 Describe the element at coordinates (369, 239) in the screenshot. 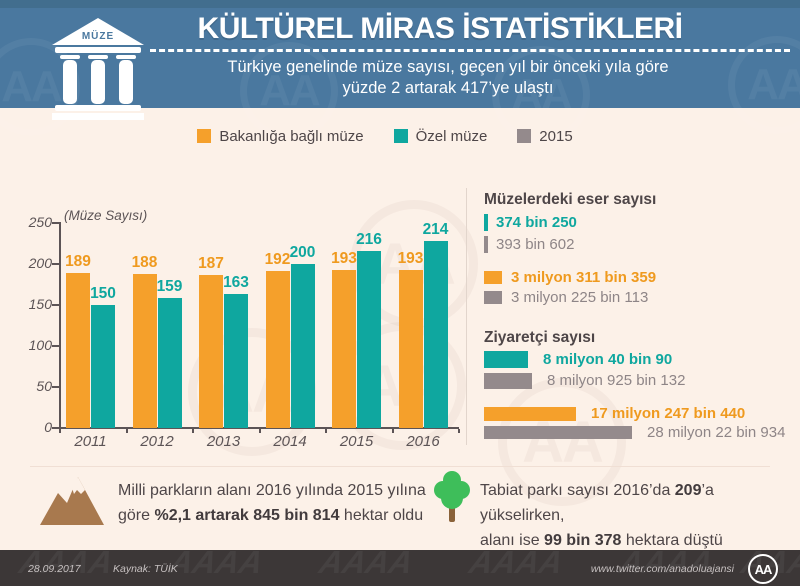

I see `bar-value-label: 216` at that location.